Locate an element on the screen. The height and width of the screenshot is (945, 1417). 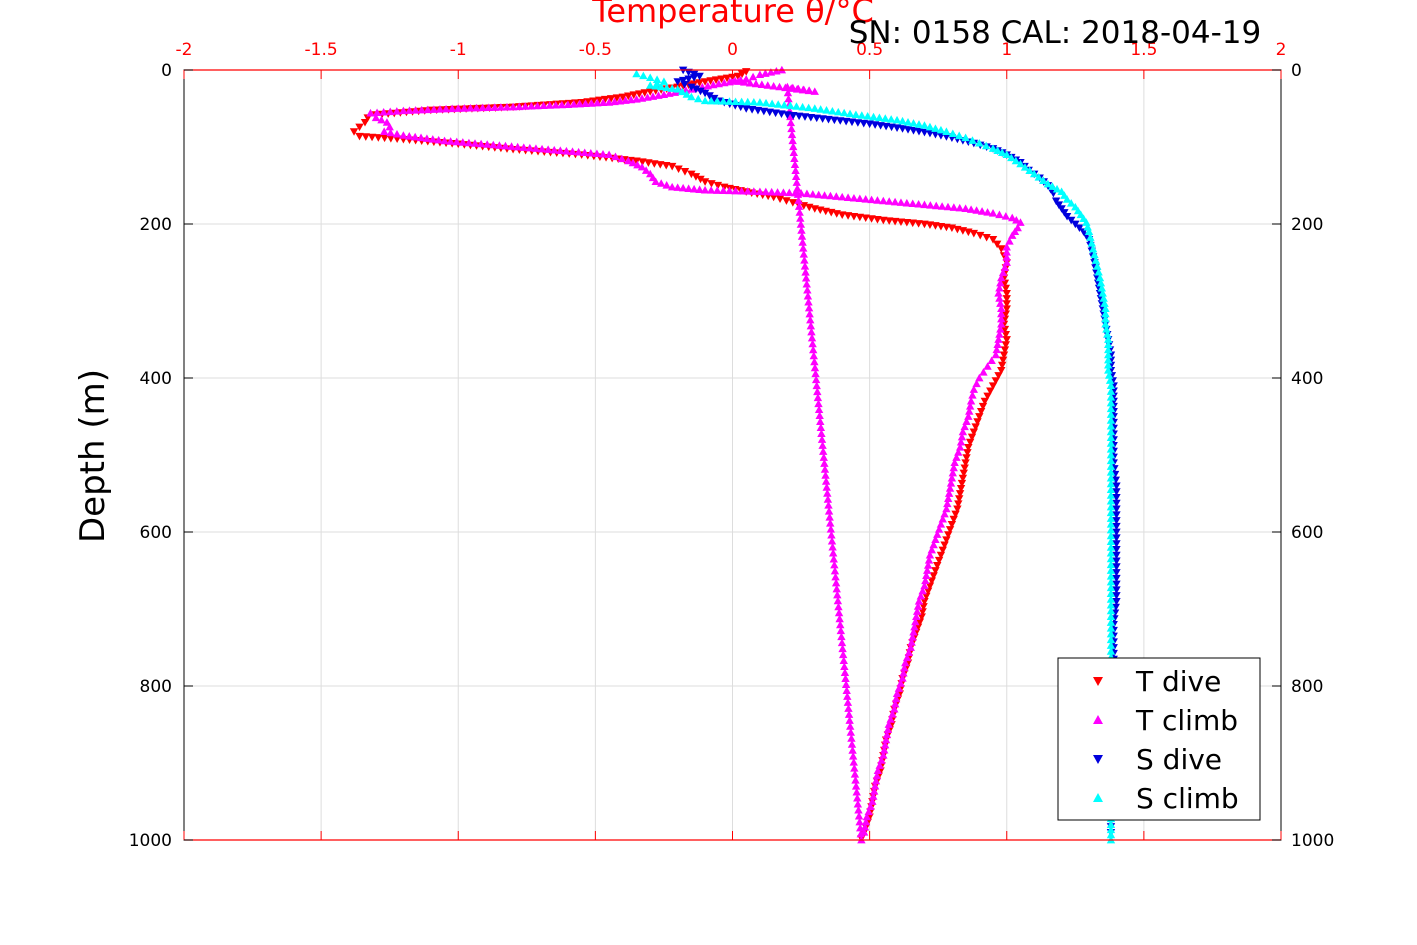
y-tick-label-left: 200 is located at coordinates (156, 225).